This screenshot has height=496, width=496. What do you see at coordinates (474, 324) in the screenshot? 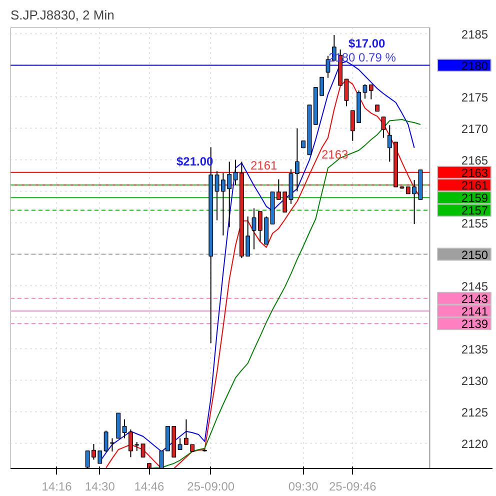
I see `ref-line-label: 2139` at bounding box center [474, 324].